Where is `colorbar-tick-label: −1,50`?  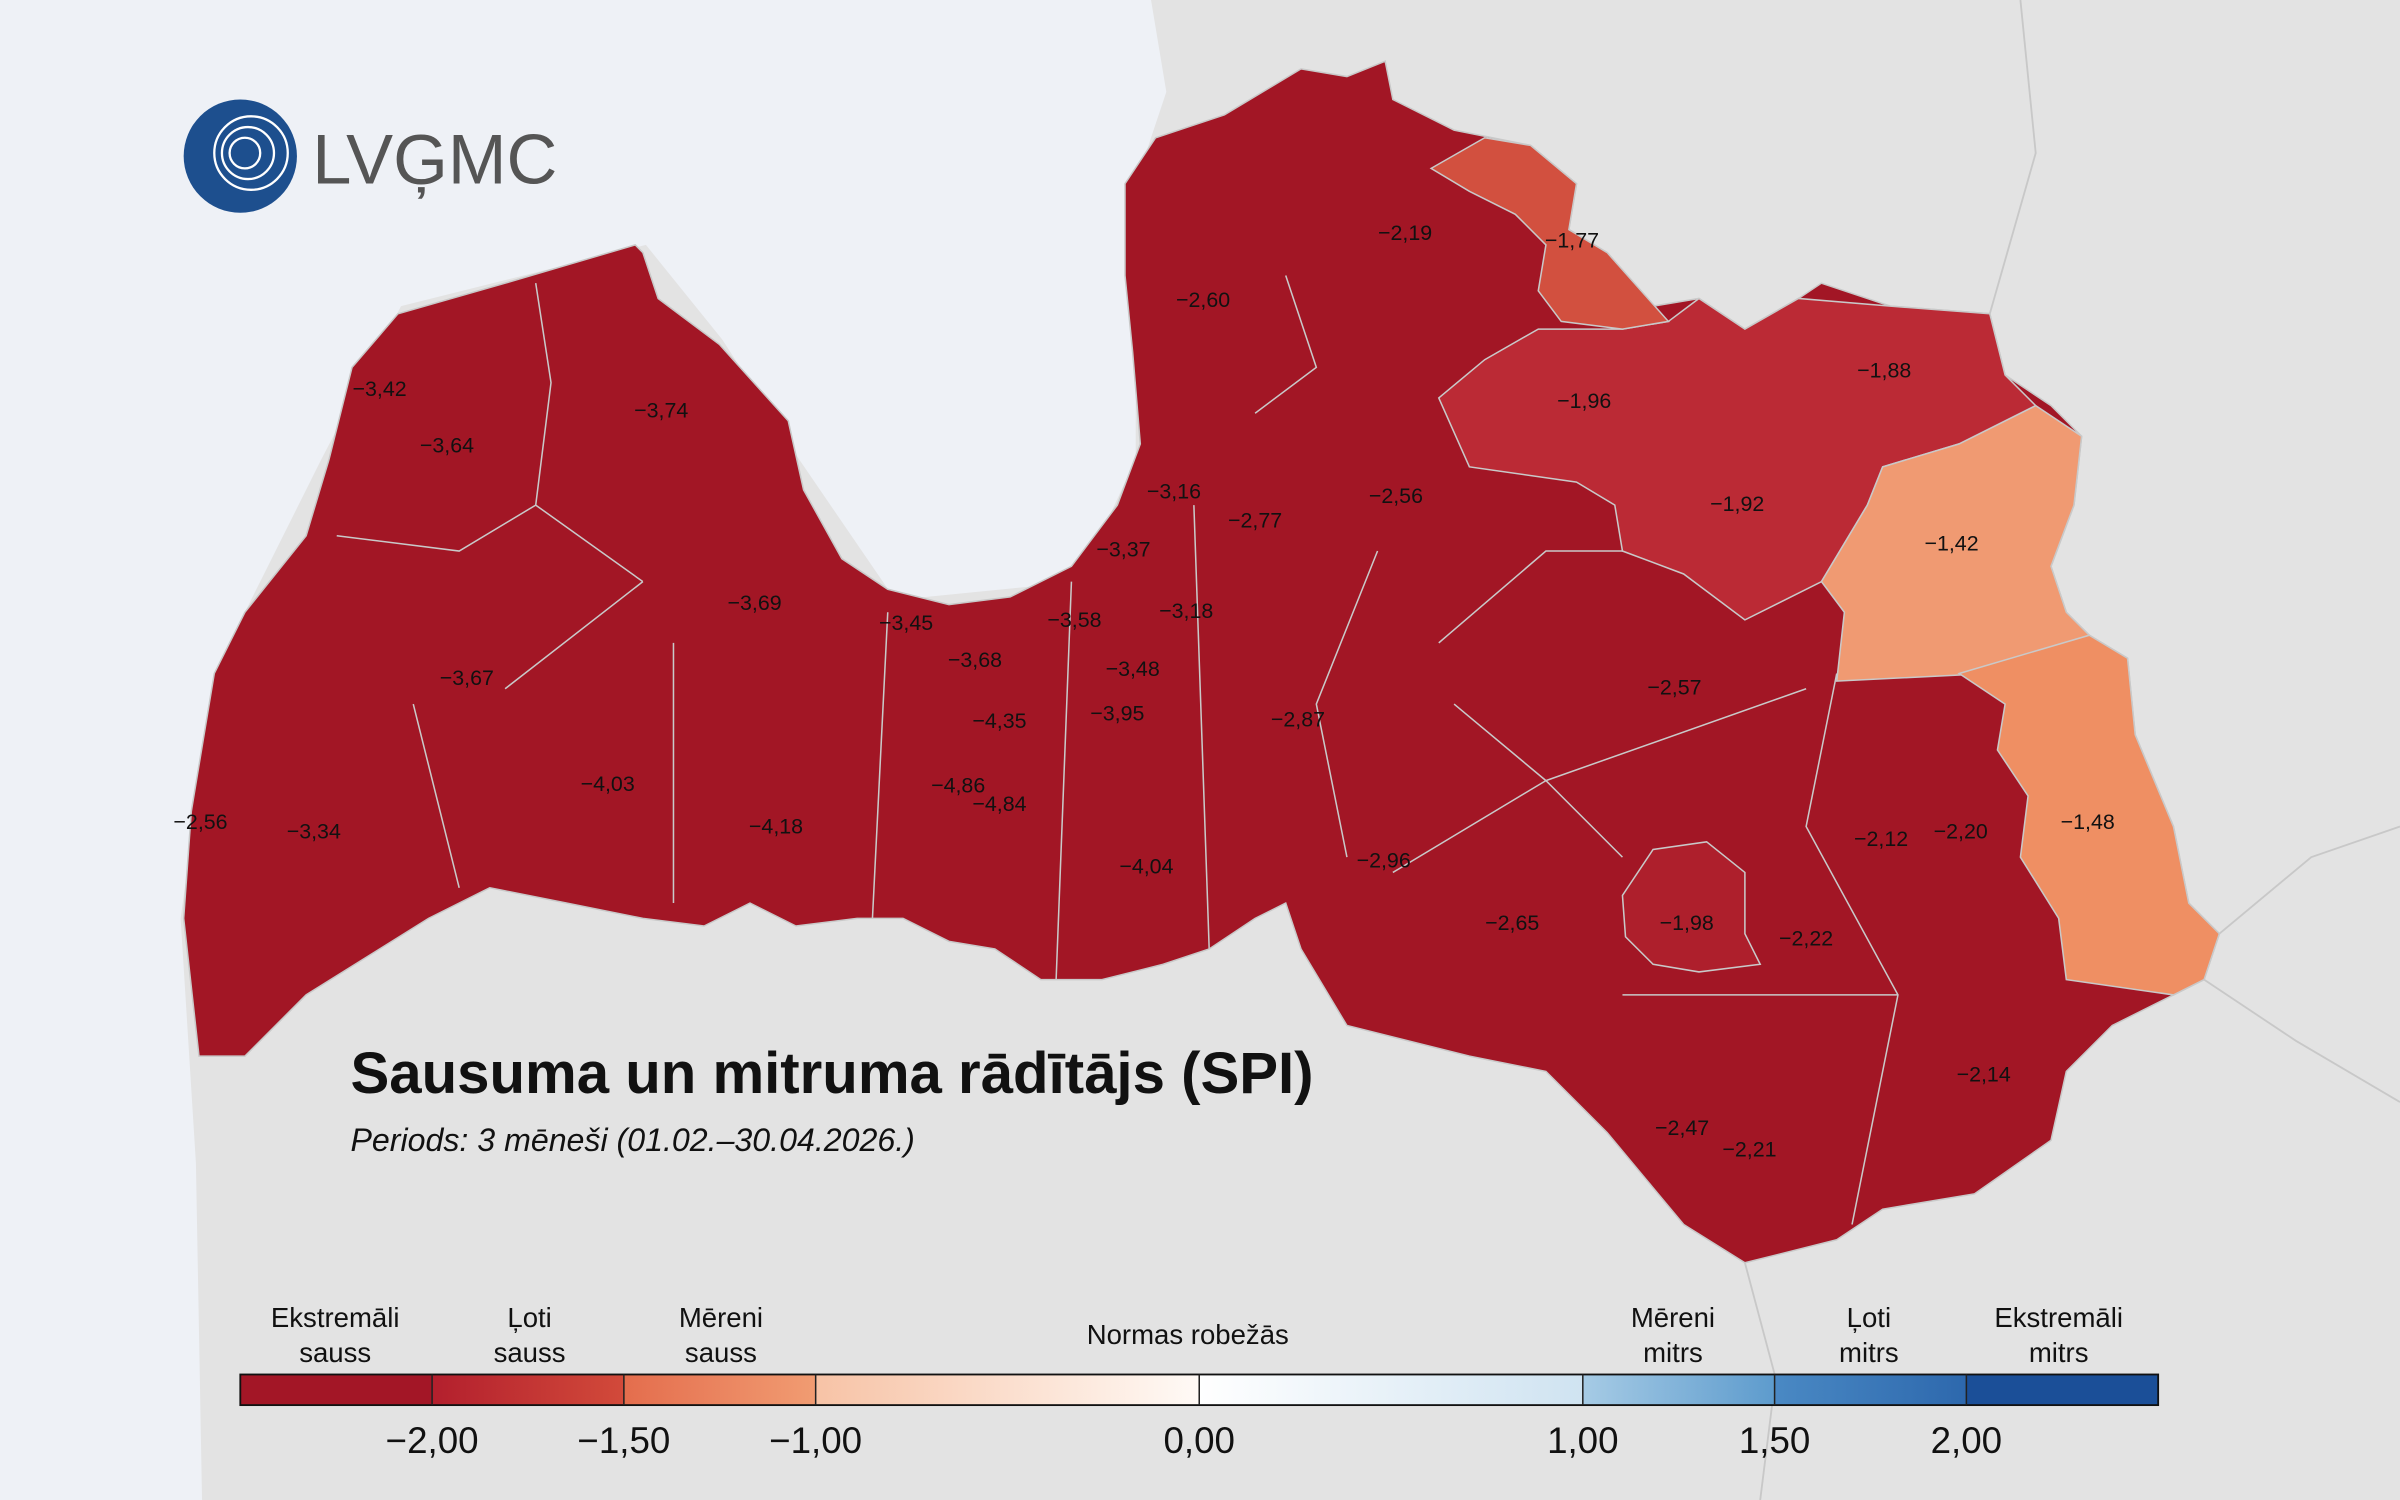
colorbar-tick-label: −1,50 is located at coordinates (623, 1440).